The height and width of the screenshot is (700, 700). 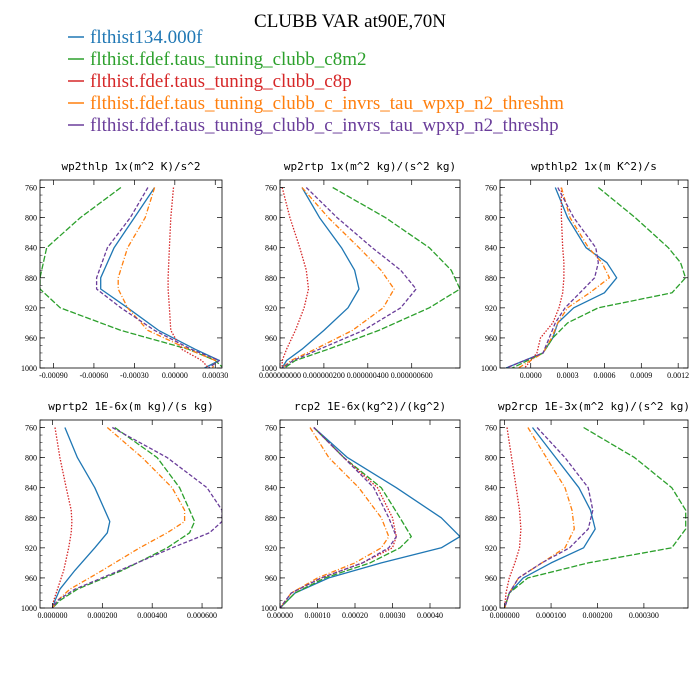 I want to click on figure-title: CLUBB VAR at90E,70N, so click(x=350, y=21).